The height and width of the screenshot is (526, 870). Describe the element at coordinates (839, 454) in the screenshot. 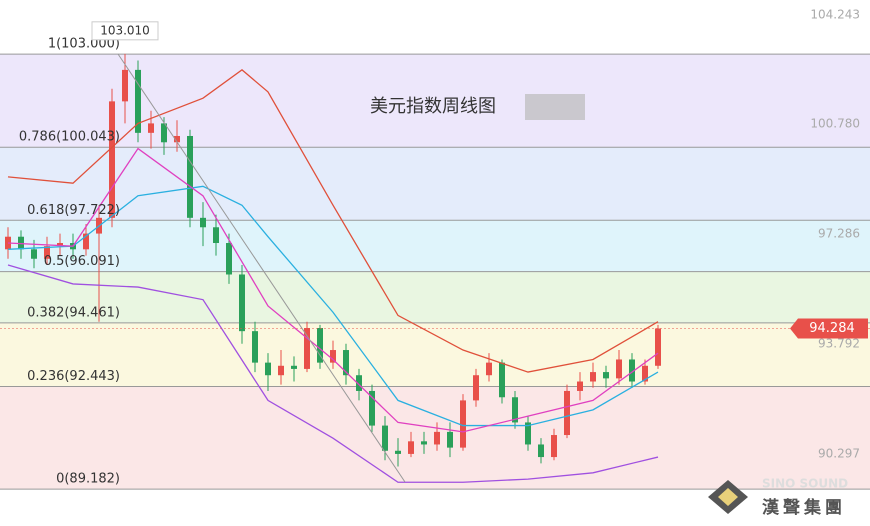

I see `y-tick-label: 90.297` at that location.